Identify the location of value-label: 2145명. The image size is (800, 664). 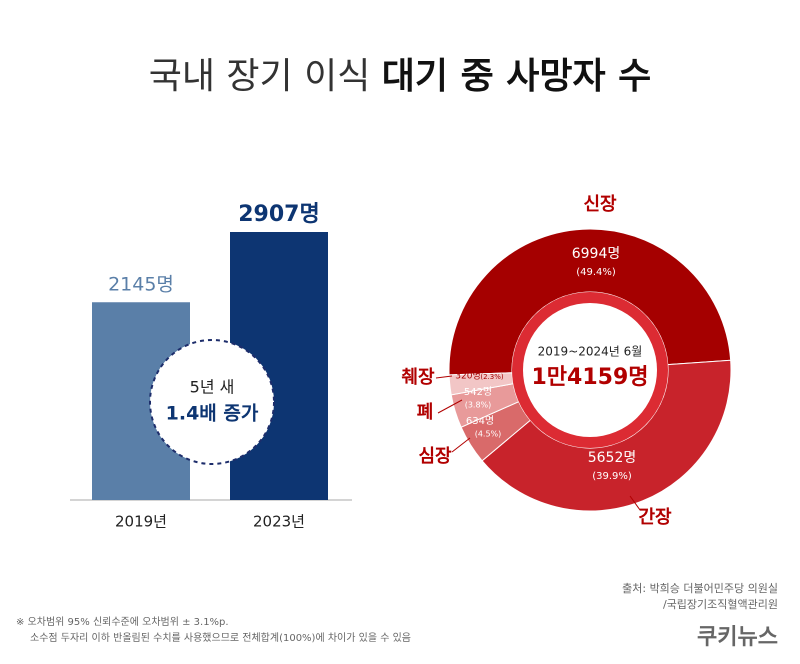
(141, 285).